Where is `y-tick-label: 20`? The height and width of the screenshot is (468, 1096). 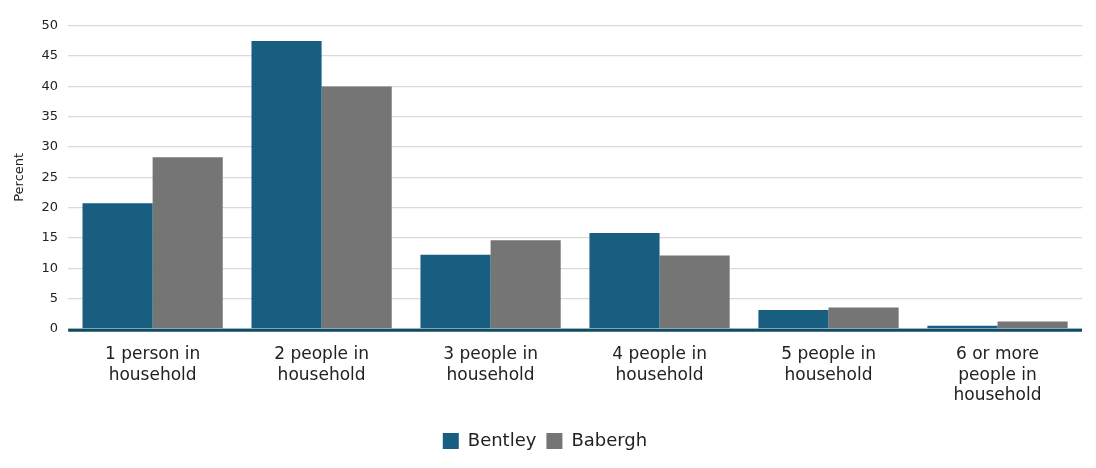 y-tick-label: 20 is located at coordinates (50, 206).